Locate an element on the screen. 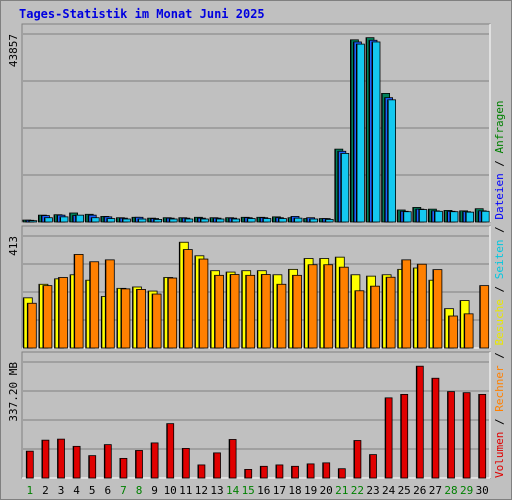 This screenshot has width=512, height=500. x-tick-label: 26 is located at coordinates (419, 490).